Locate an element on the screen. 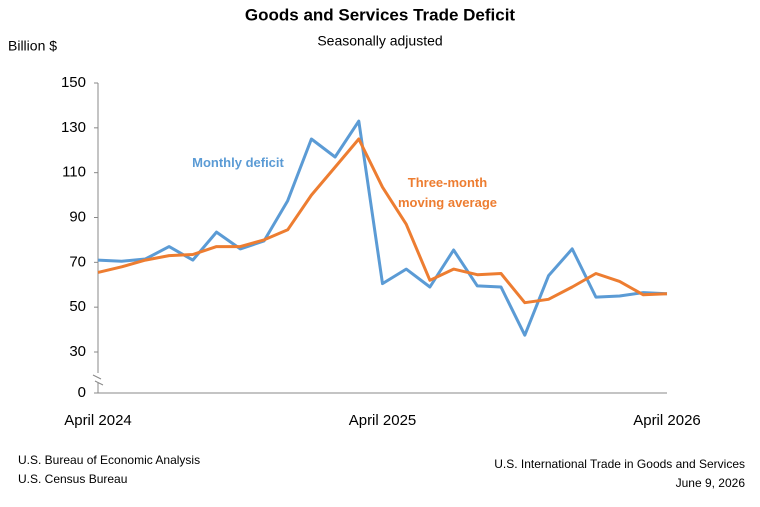  legend-label: Three-month moving average is located at coordinates (447, 192).